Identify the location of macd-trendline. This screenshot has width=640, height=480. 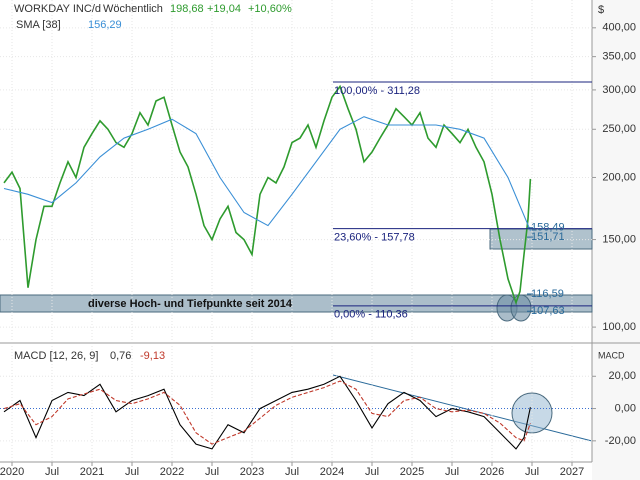
(462, 408).